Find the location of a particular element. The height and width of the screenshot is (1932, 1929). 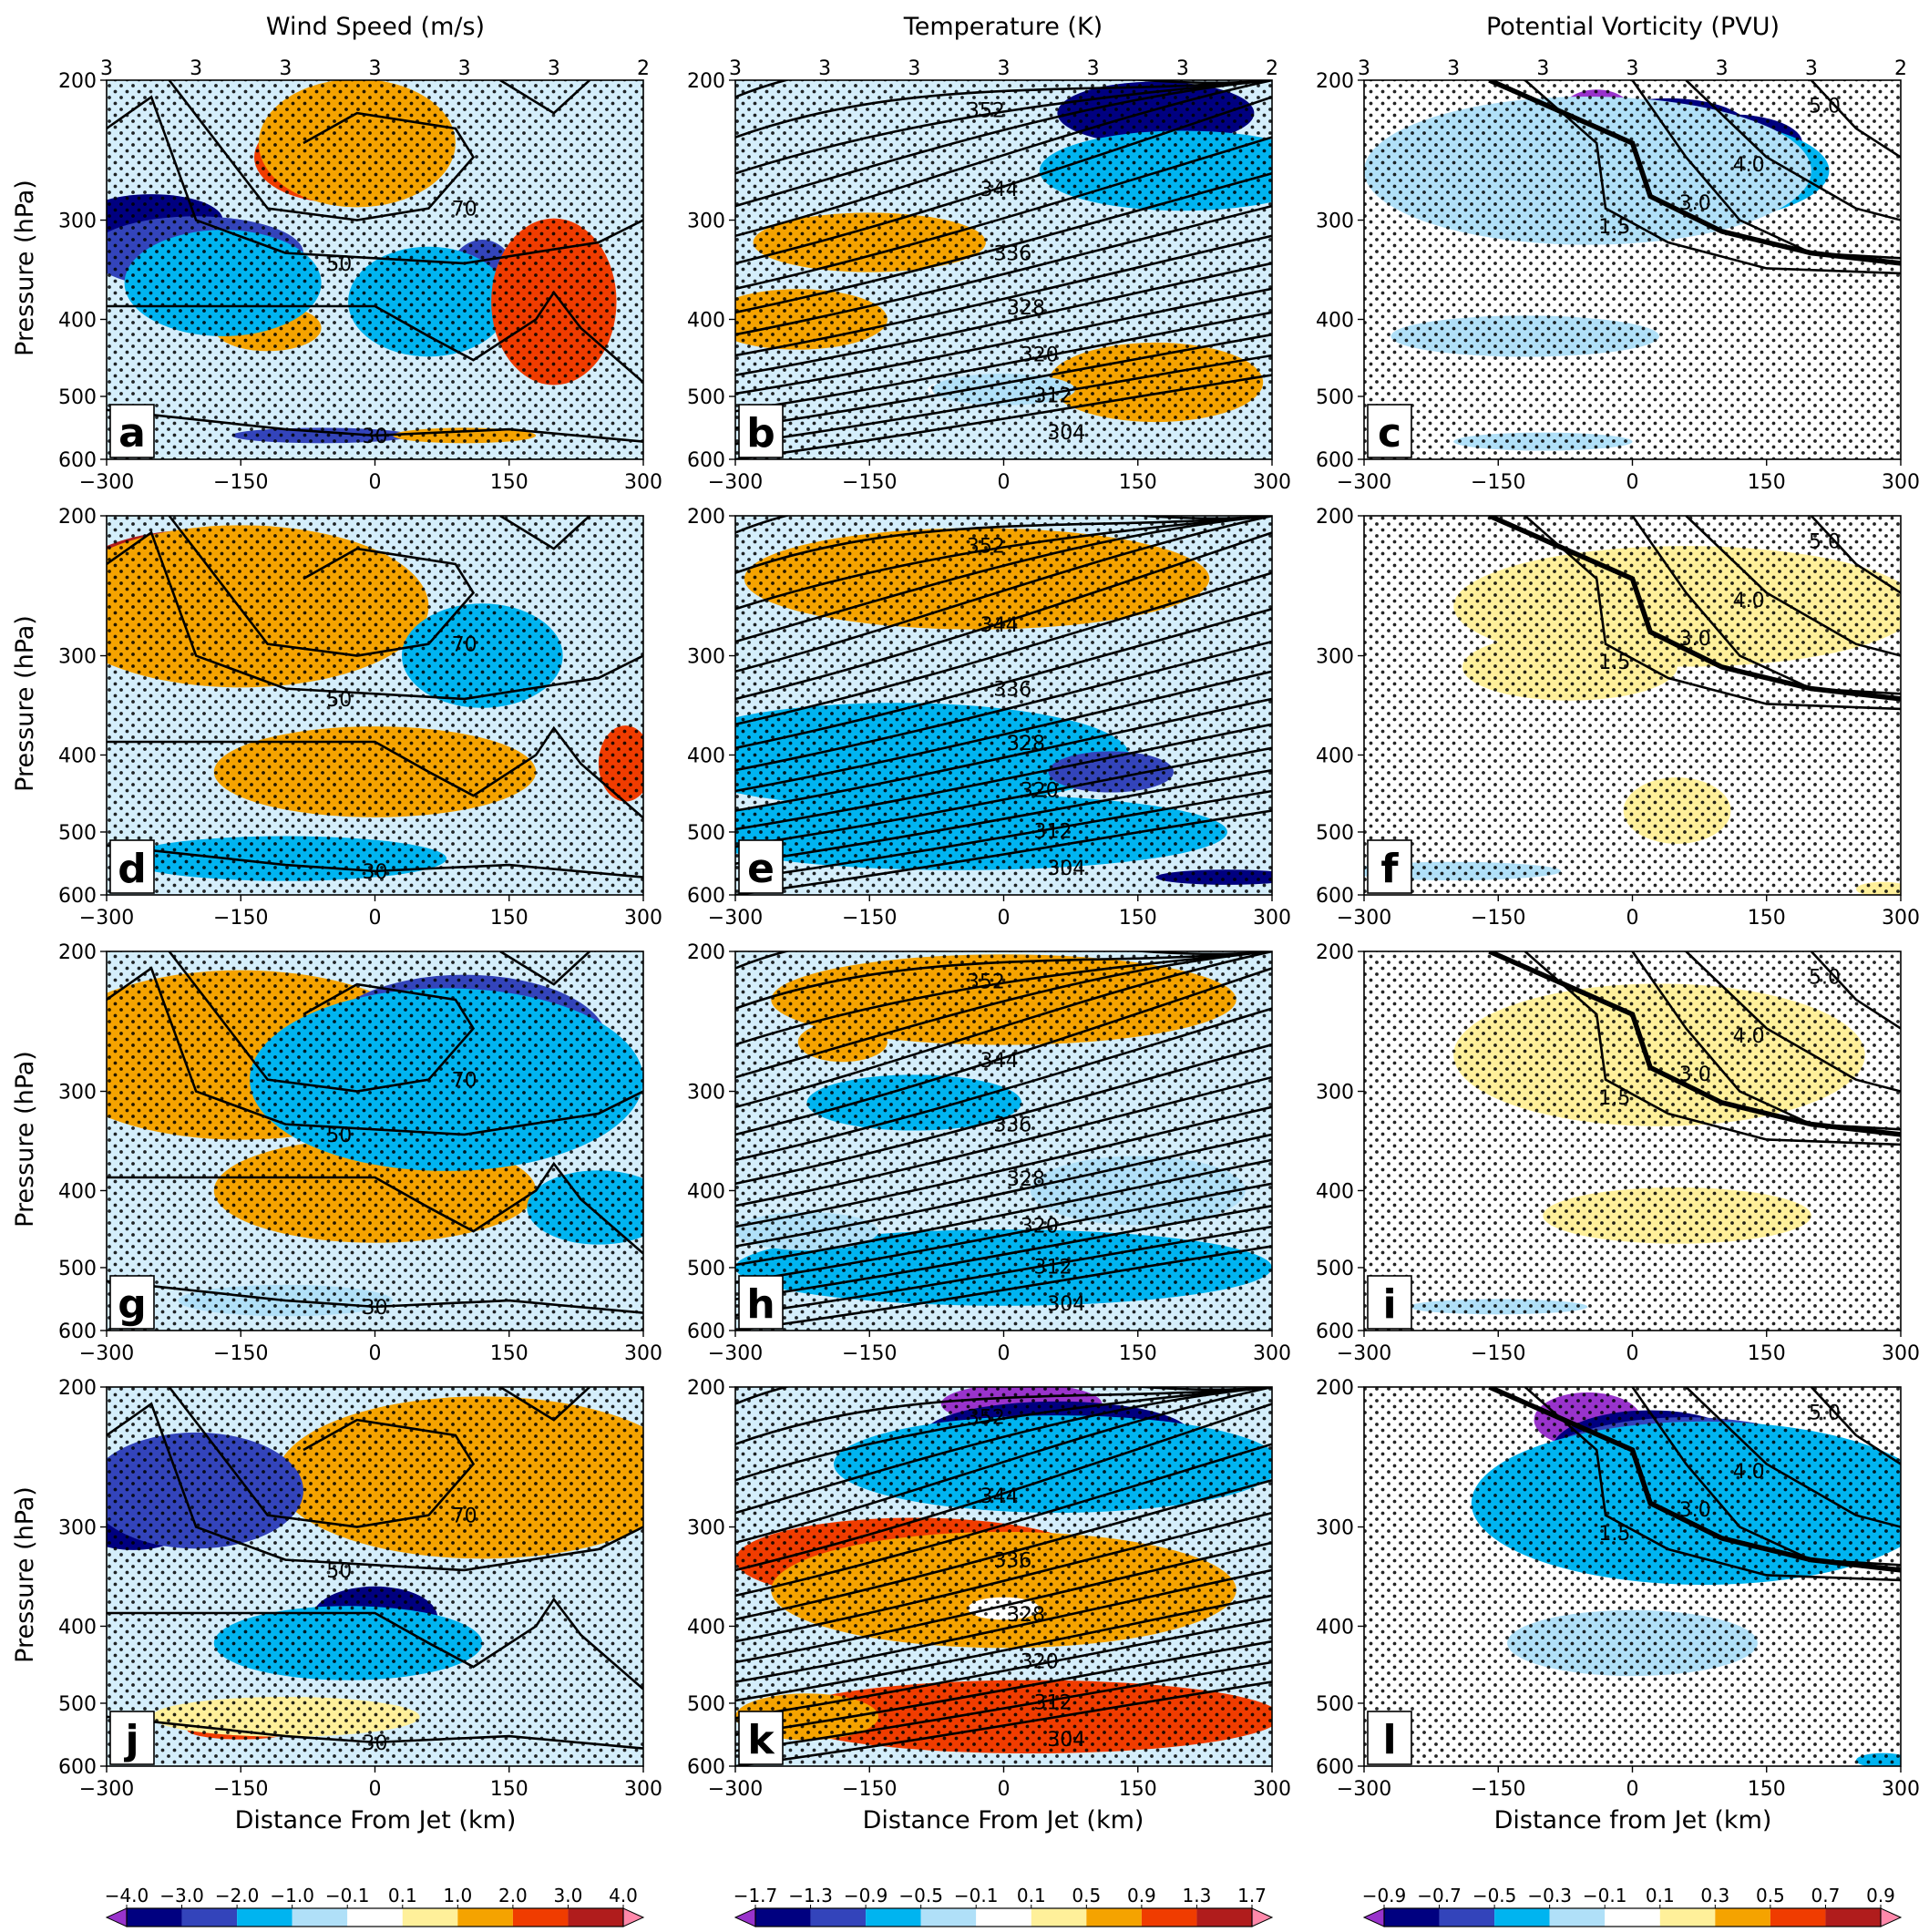

contour-label: 320 is located at coordinates (1040, 1661).